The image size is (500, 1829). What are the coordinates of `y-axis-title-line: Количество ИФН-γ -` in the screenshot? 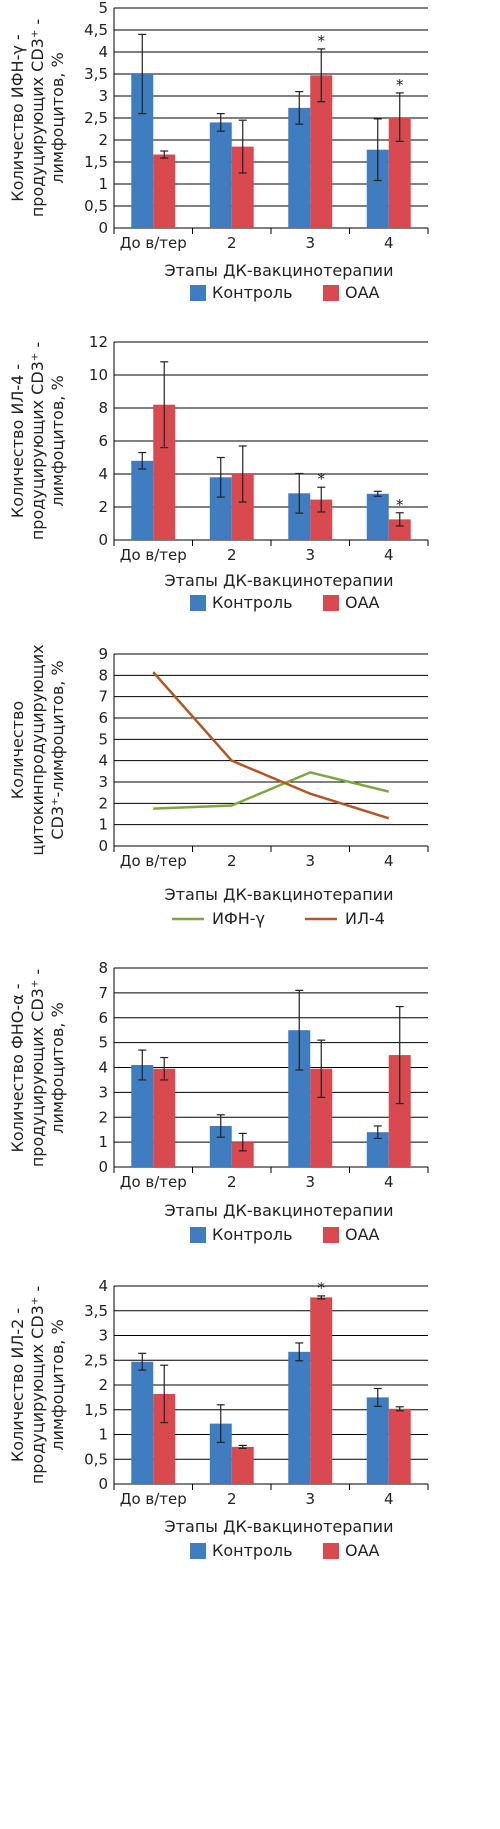 It's located at (17, 117).